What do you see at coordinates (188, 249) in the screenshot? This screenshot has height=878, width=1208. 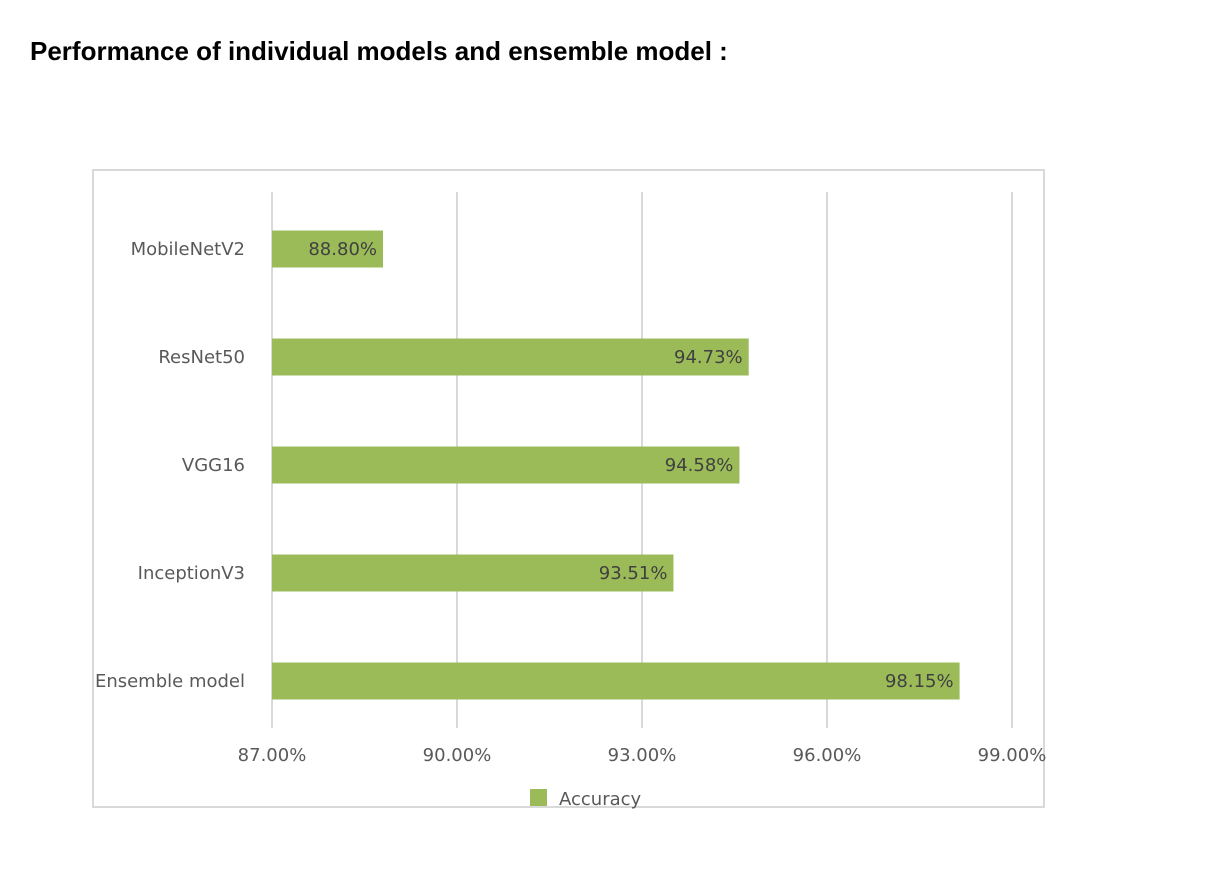 I see `category-label: MobileNetV2` at bounding box center [188, 249].